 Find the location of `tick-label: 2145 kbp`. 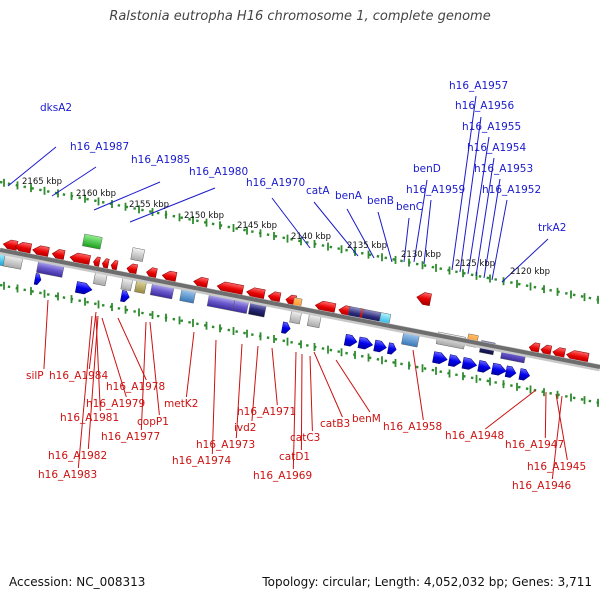

tick-label: 2145 kbp is located at coordinates (257, 226).